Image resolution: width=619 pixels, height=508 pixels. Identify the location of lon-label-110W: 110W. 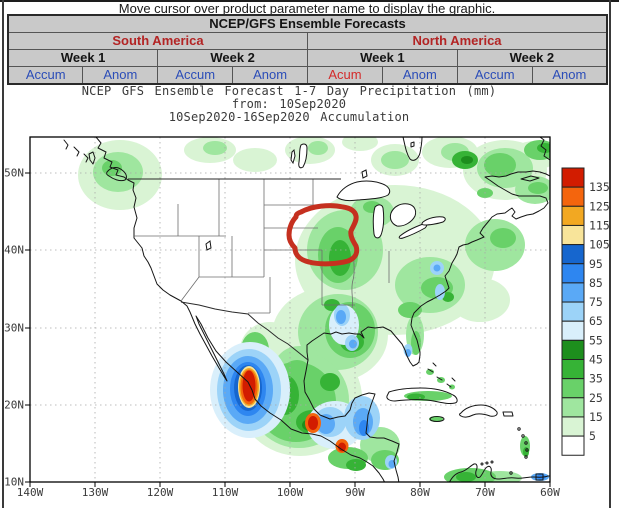
(225, 492).